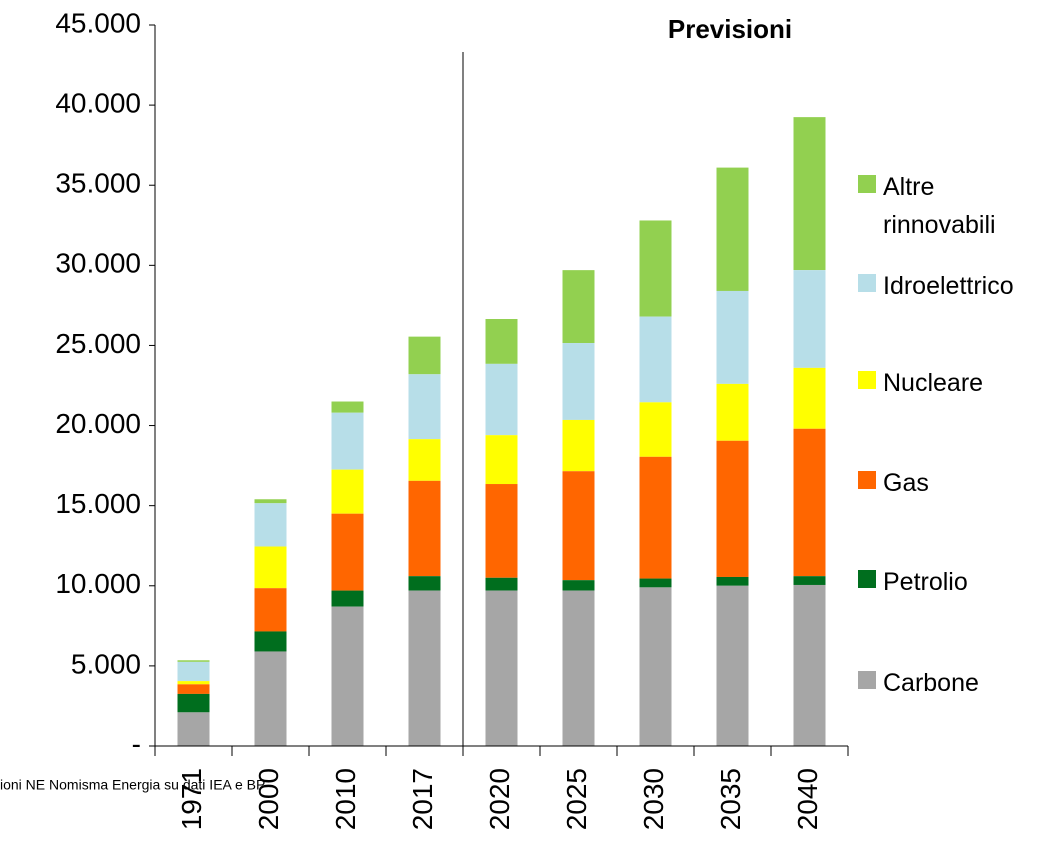  I want to click on y-tick-label: 10.000, so click(98, 583).